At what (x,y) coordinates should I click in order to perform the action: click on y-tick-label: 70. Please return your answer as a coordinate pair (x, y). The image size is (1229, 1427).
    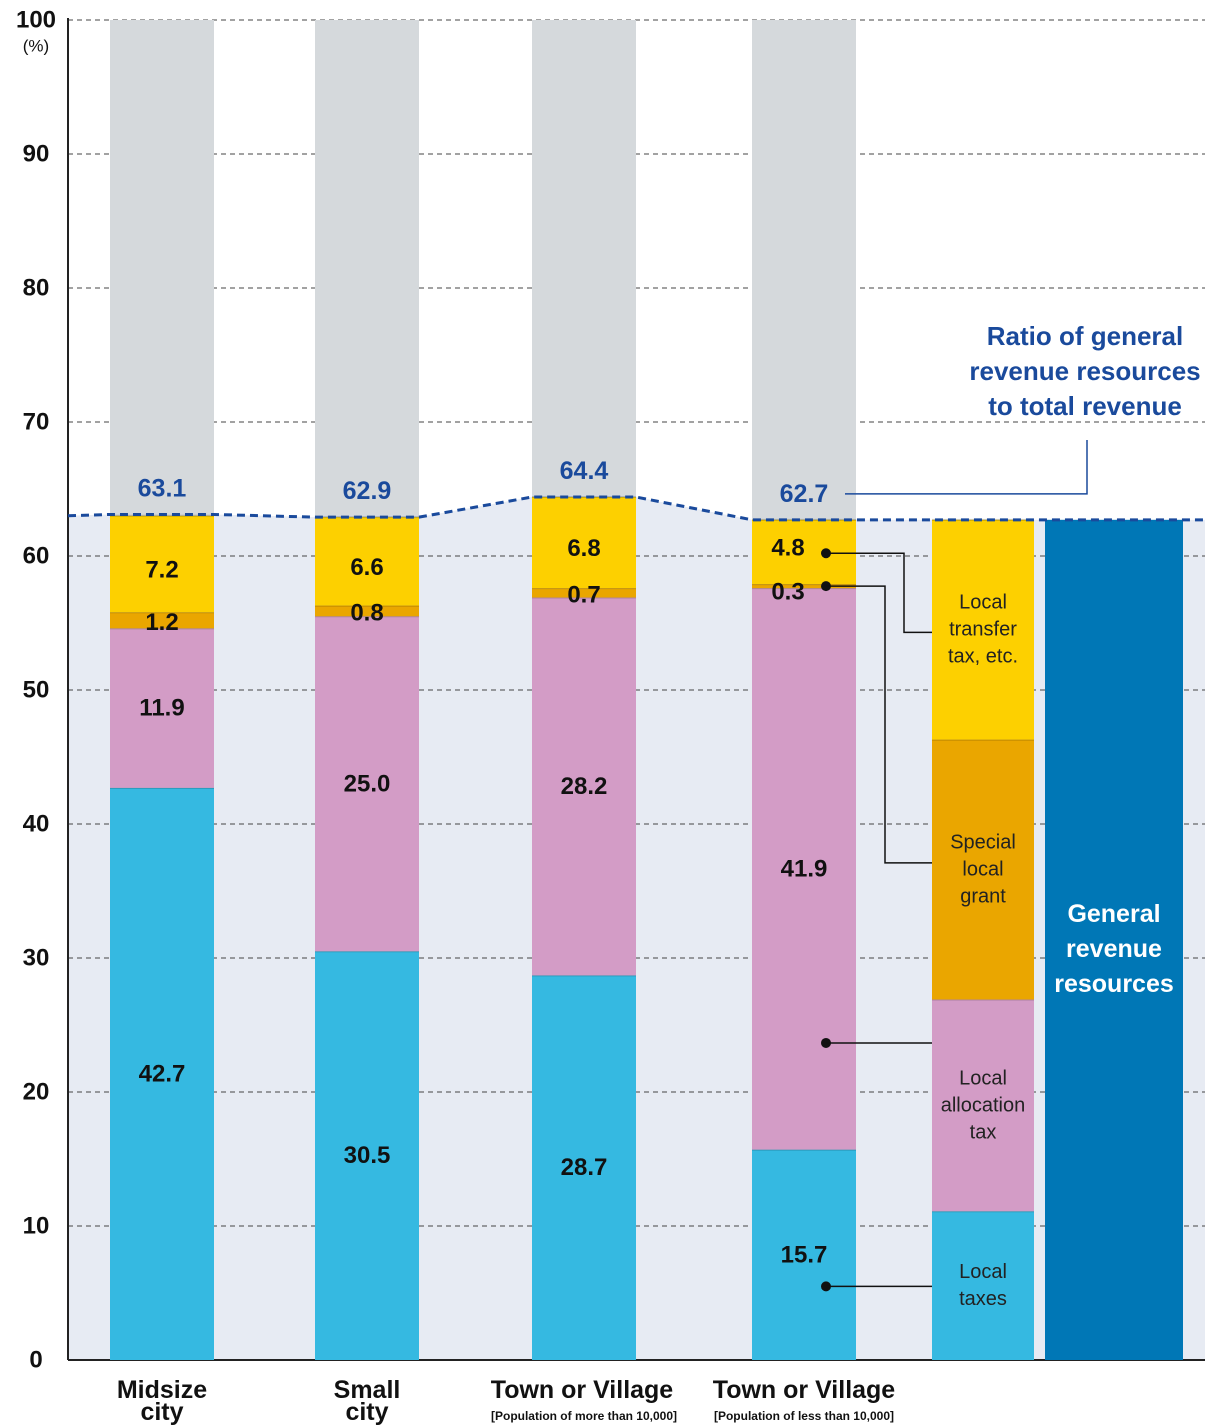
    Looking at the image, I should click on (36, 422).